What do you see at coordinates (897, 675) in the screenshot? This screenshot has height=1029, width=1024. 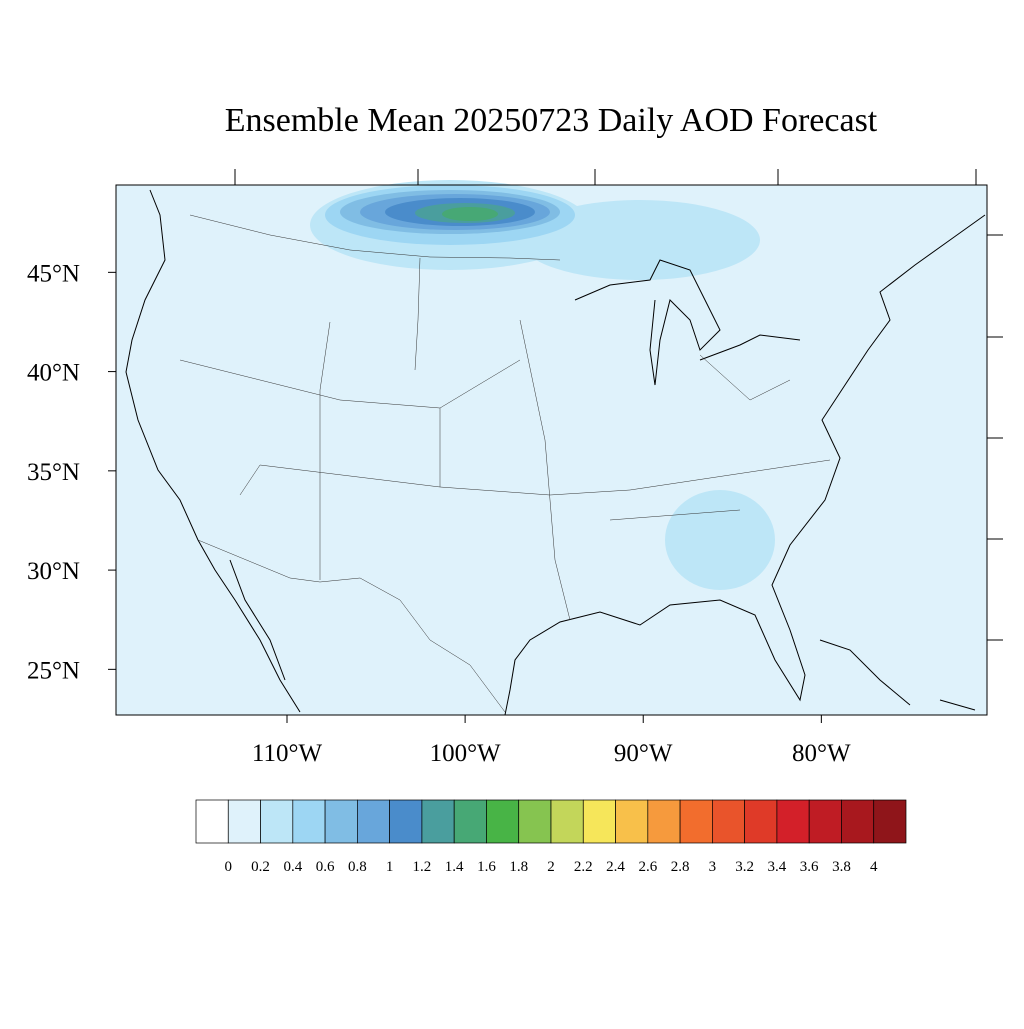 I see `caribbean-coast` at bounding box center [897, 675].